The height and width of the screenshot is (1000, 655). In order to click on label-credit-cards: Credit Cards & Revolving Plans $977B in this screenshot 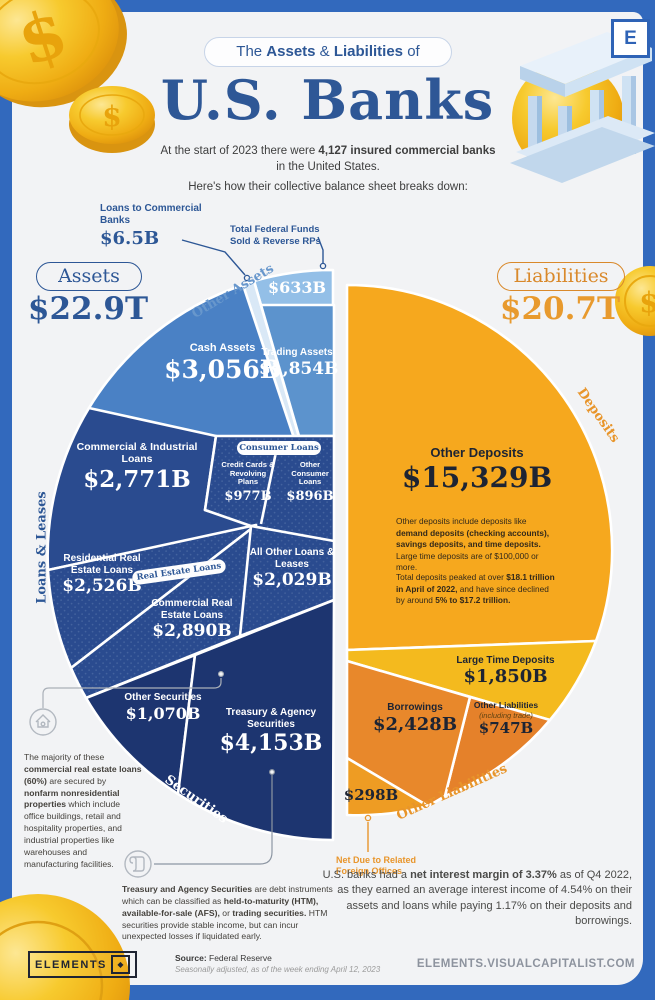, I will do `click(248, 482)`.